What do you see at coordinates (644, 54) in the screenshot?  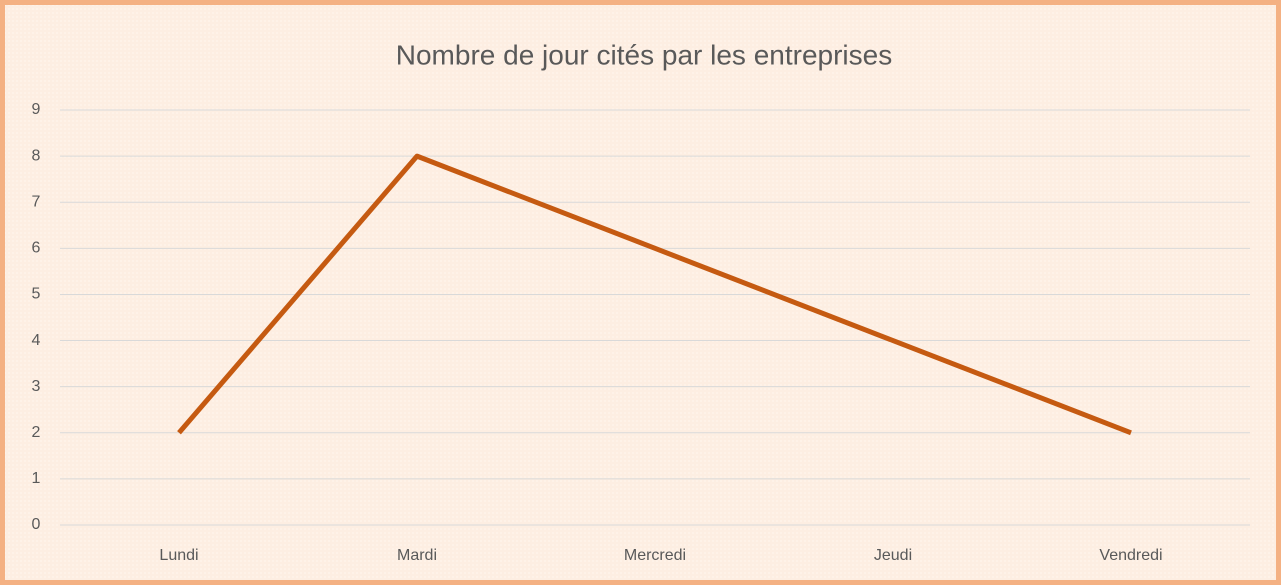 I see `chart-title: Nombre de jour cités par les entreprises` at bounding box center [644, 54].